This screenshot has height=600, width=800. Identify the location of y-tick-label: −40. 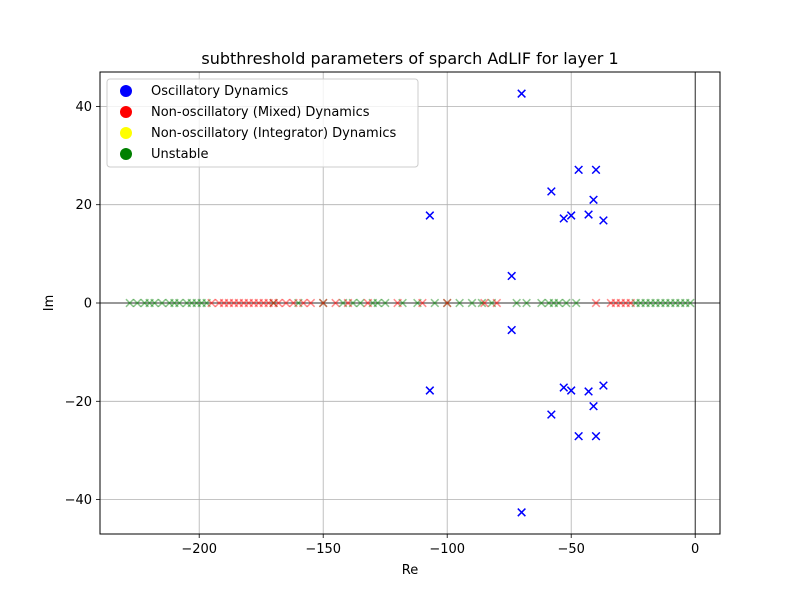
(78, 500).